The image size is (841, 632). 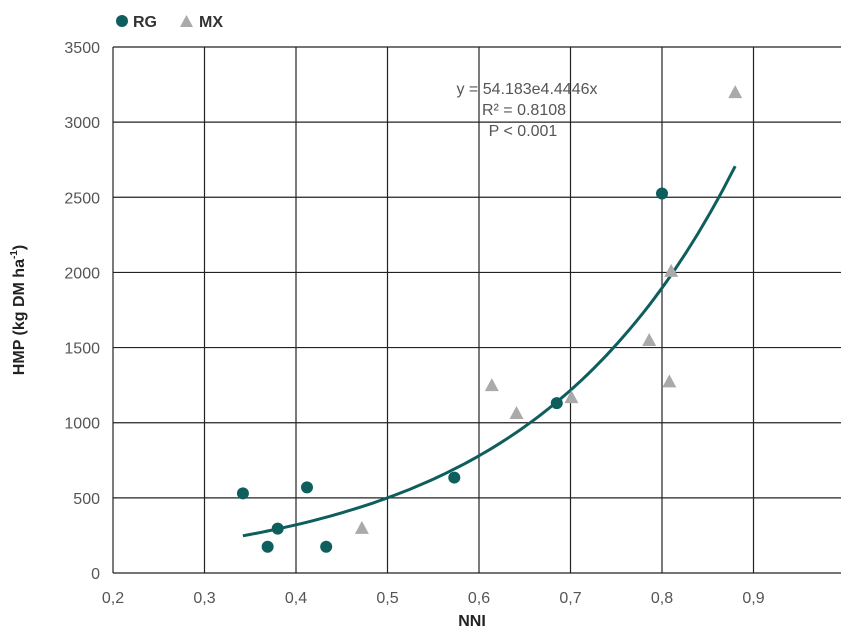 What do you see at coordinates (526, 89) in the screenshot?
I see `equation-text: y = 54.183e4.4446x` at bounding box center [526, 89].